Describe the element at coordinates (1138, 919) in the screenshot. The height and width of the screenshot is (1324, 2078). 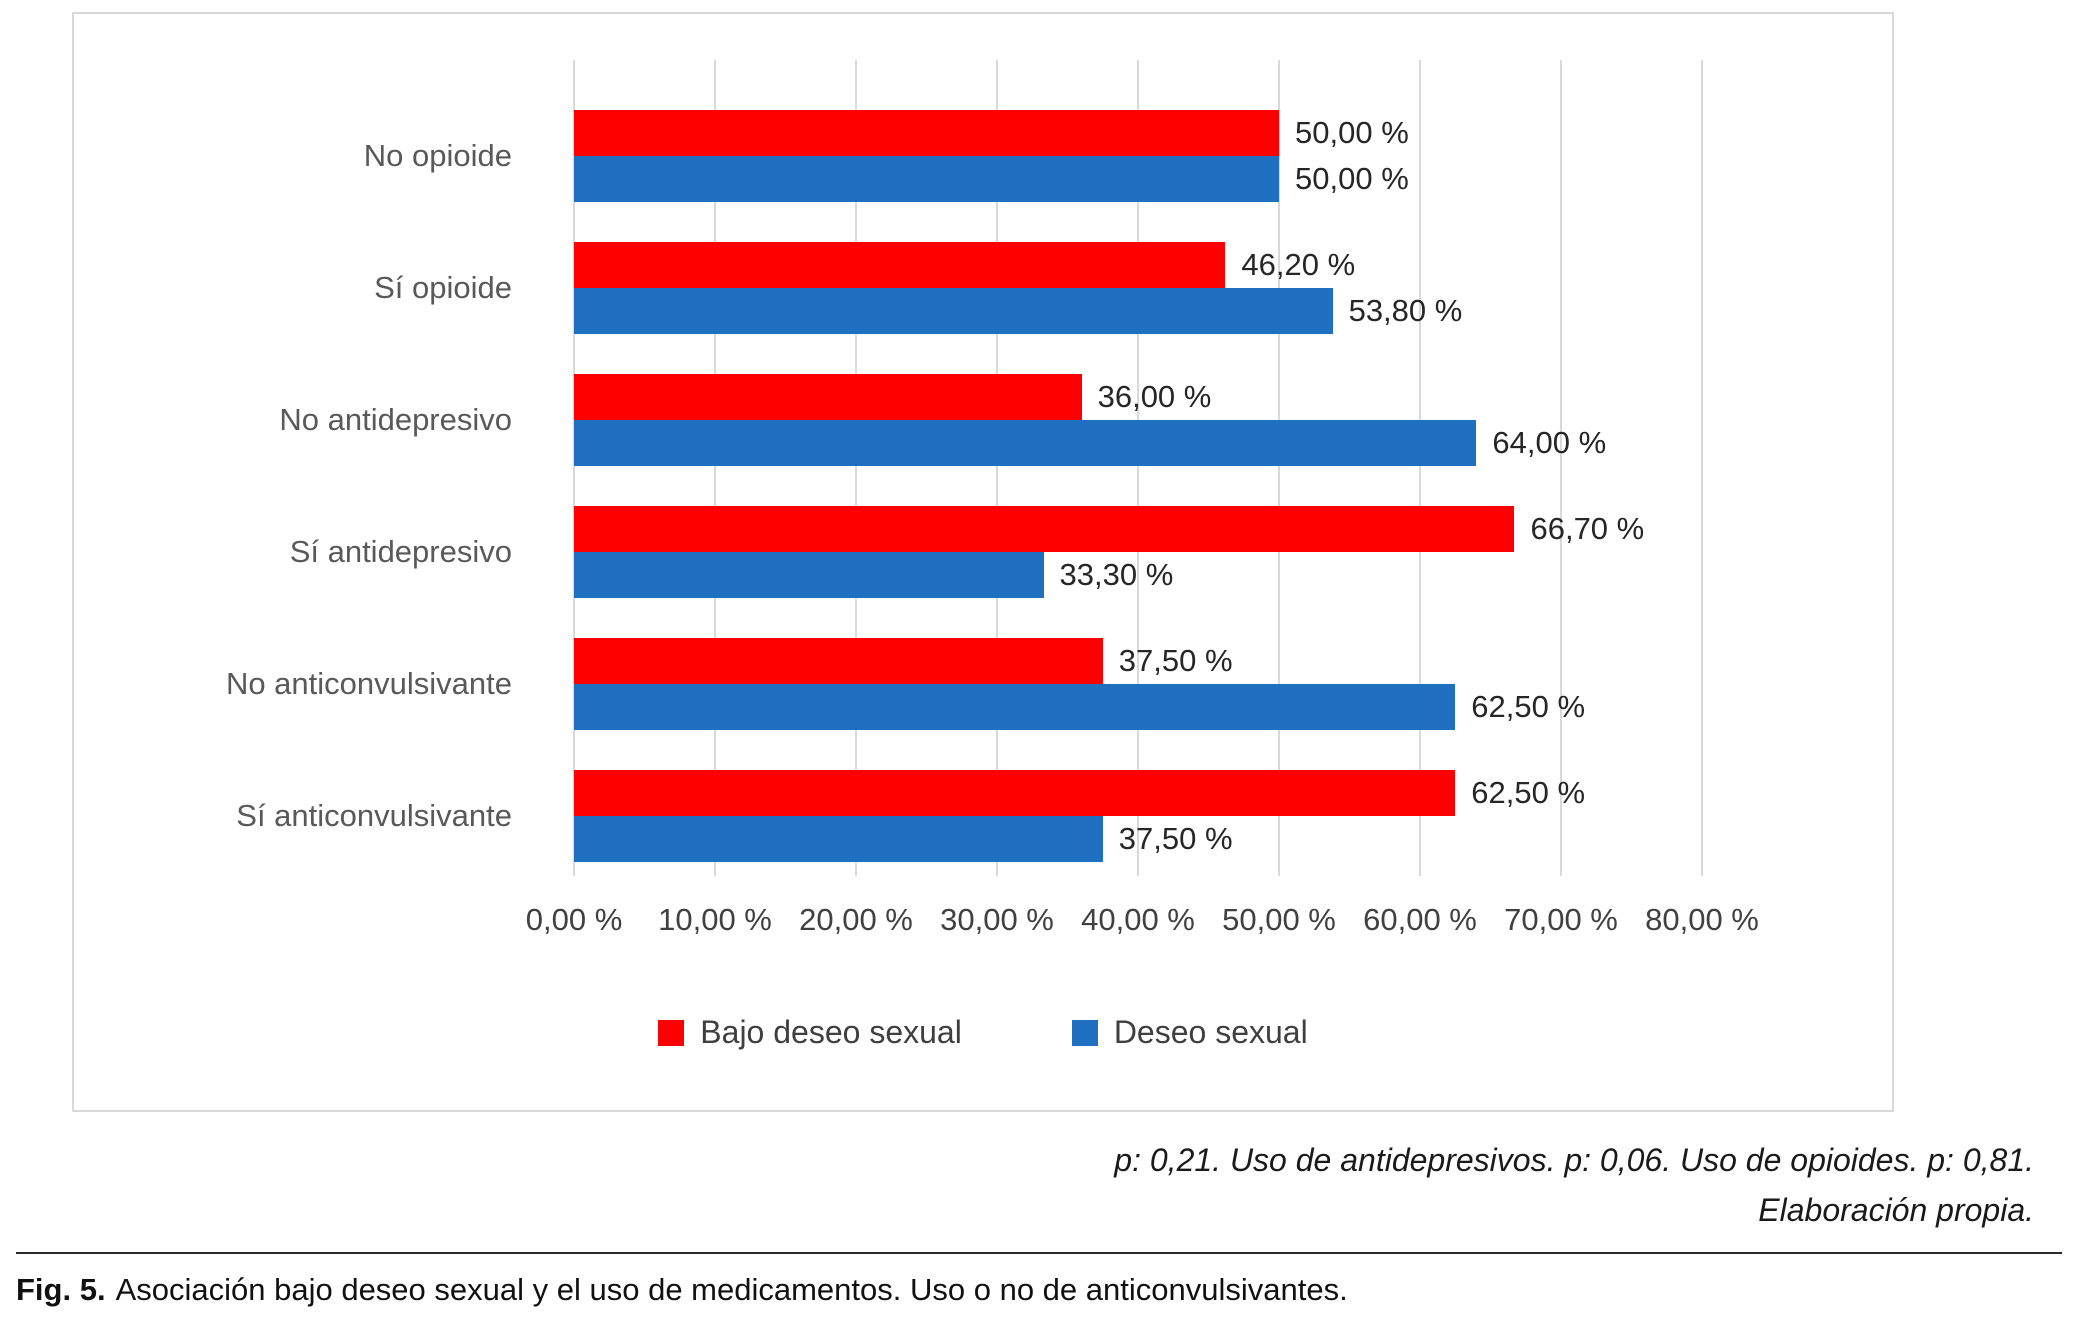
I see `x-tick-label: 40,00 %` at that location.